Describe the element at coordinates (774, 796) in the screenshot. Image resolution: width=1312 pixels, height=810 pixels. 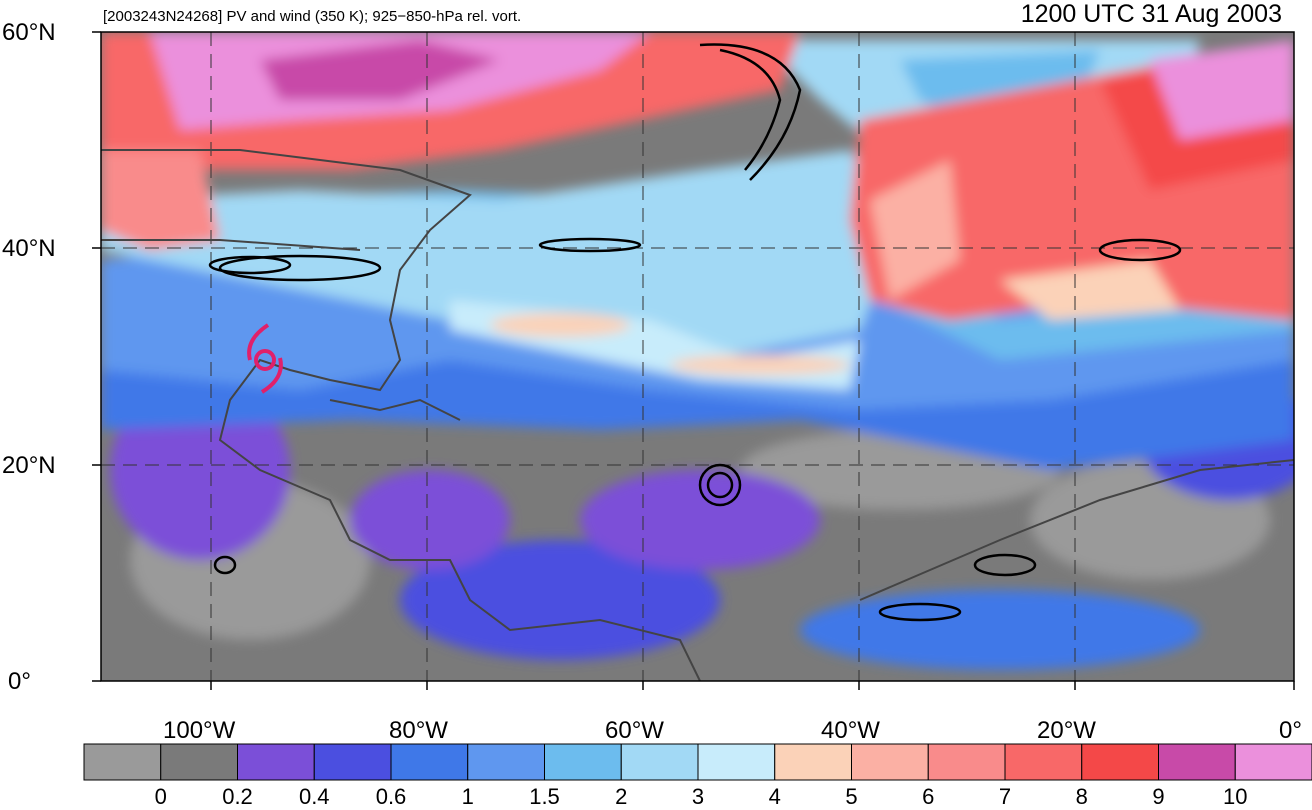
I see `colorbar-label: 4` at that location.